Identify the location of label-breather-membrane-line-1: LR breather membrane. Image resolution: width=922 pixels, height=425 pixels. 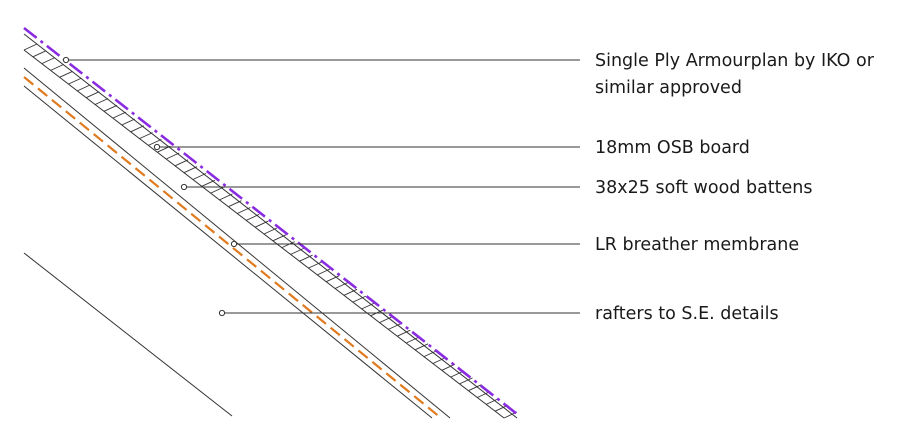
(697, 245).